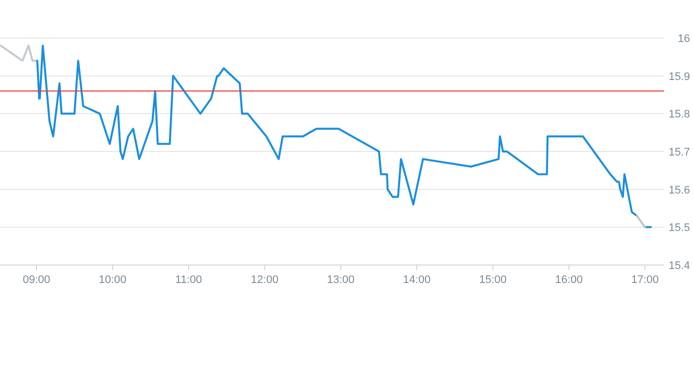  Describe the element at coordinates (264, 280) in the screenshot. I see `x-tick-label: 12:00` at that location.